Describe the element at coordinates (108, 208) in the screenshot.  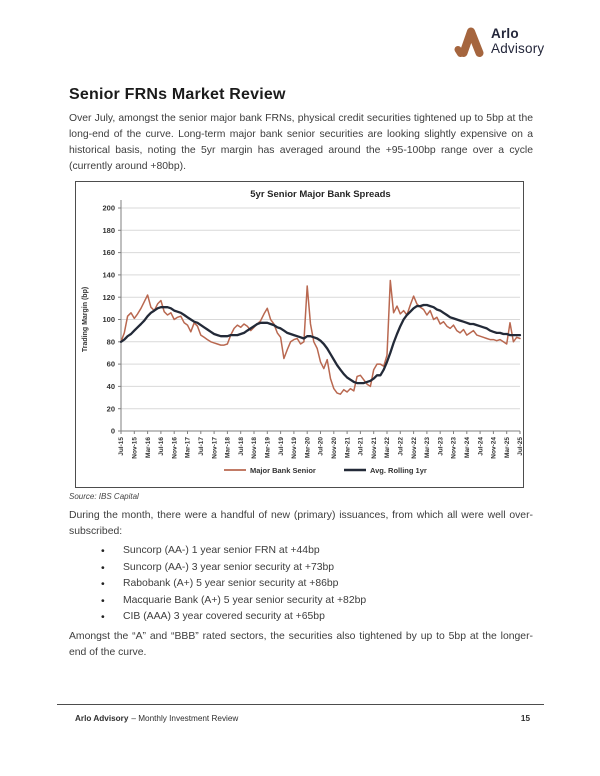
I see `svg-text: 200` at that location.